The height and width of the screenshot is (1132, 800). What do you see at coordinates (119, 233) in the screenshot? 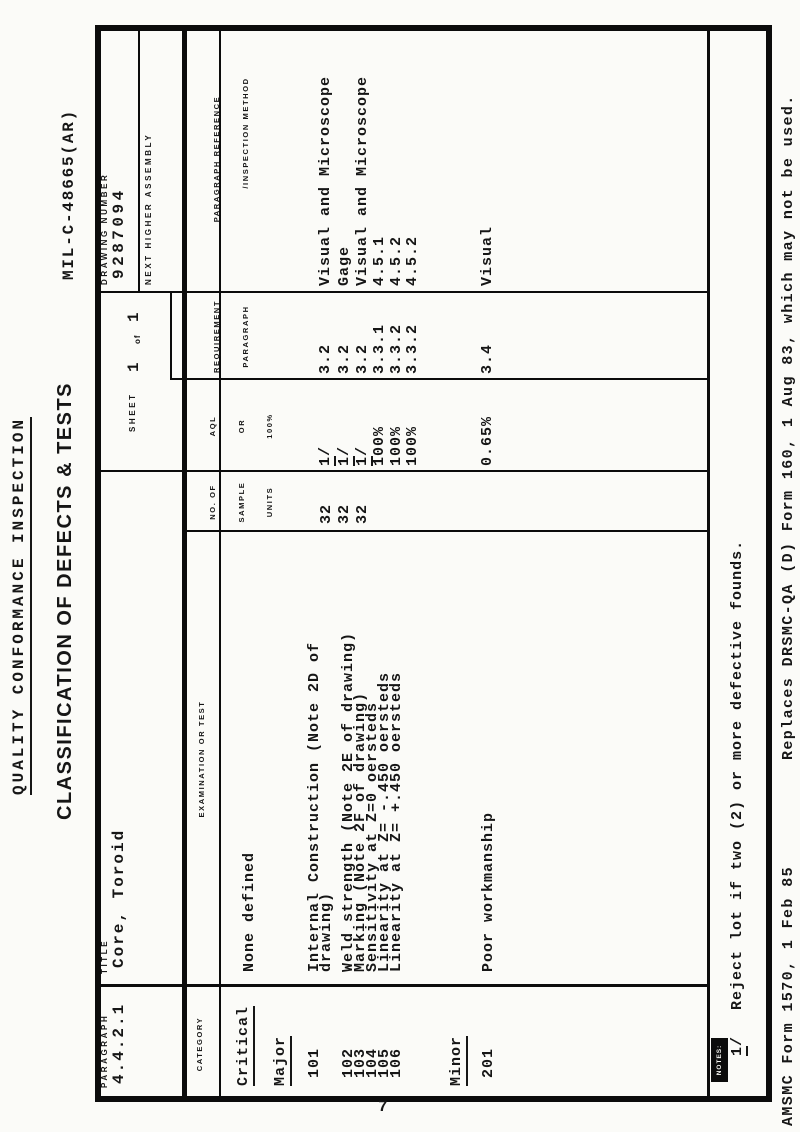
I see `drawing-number-value: 9287094` at bounding box center [119, 233].